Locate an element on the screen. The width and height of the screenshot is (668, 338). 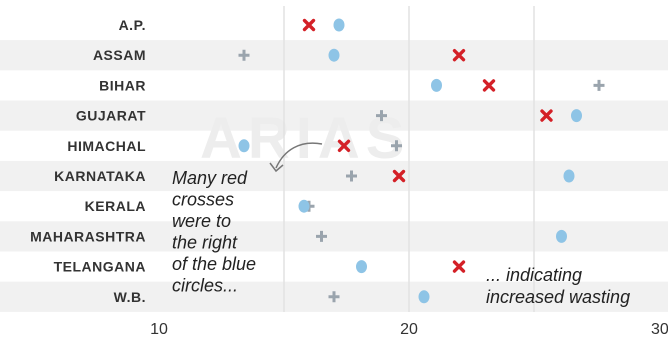
category-label: KERALA is located at coordinates (115, 206).